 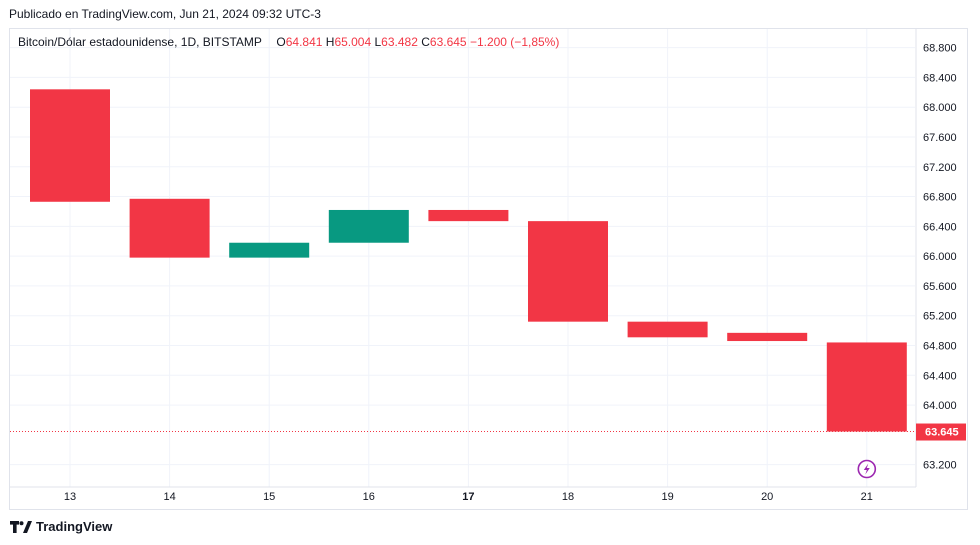 What do you see at coordinates (940, 317) in the screenshot?
I see `y-tick-label: 65.200` at bounding box center [940, 317].